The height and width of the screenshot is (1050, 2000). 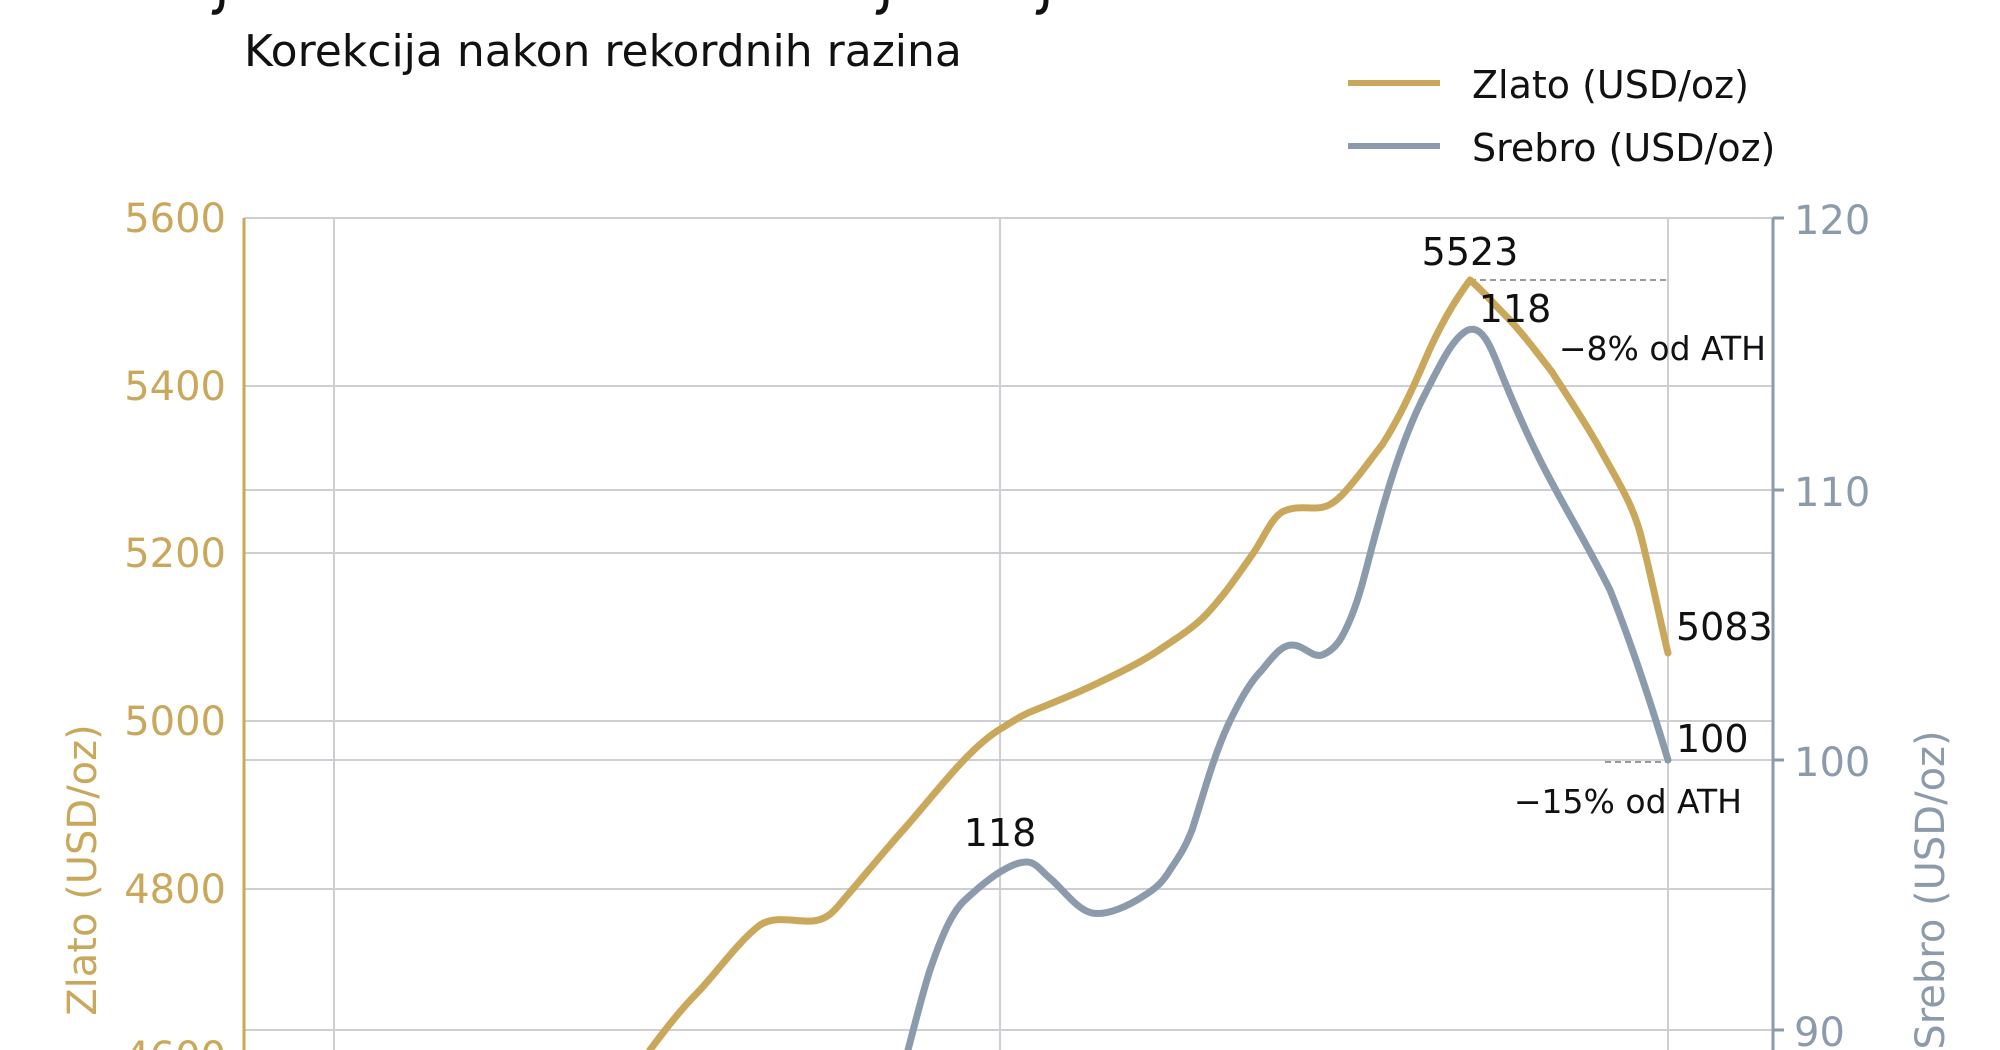 I want to click on silver-last-label: 100, so click(x=1712, y=739).